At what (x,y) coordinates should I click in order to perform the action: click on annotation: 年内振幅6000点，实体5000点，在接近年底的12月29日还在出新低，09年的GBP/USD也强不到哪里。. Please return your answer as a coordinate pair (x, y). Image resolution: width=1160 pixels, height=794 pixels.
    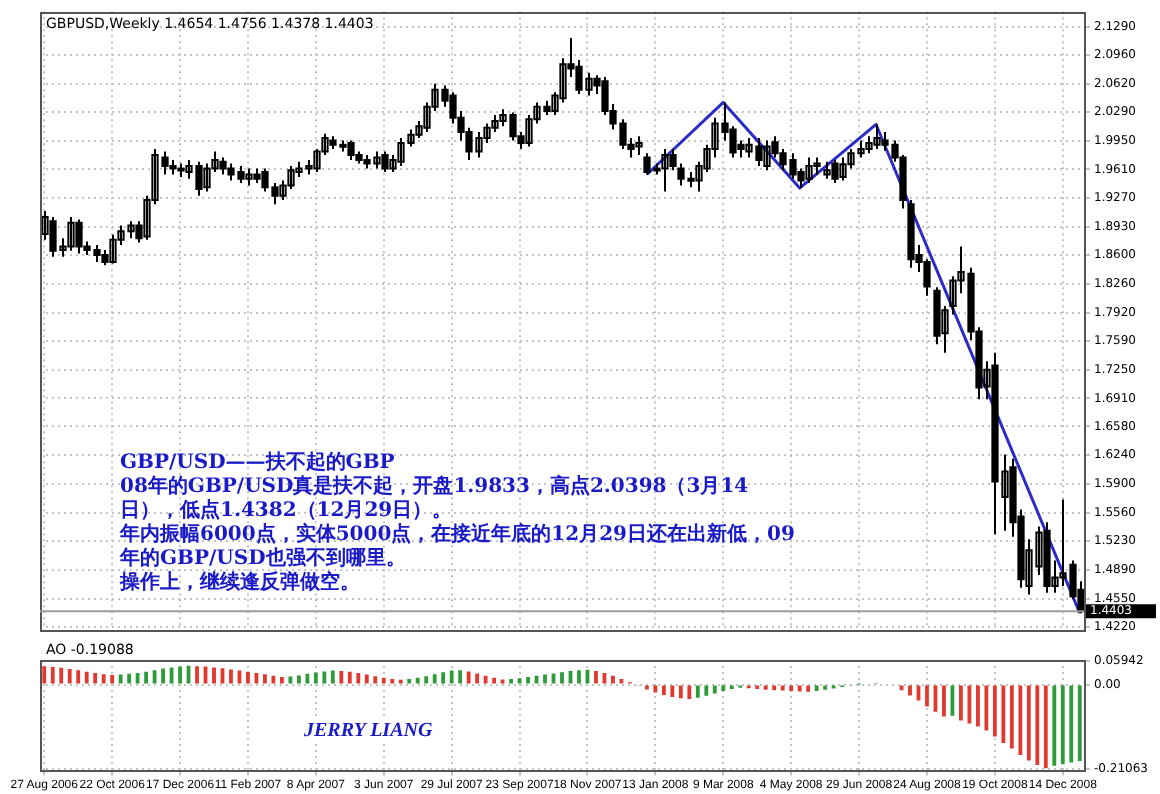
    Looking at the image, I should click on (458, 547).